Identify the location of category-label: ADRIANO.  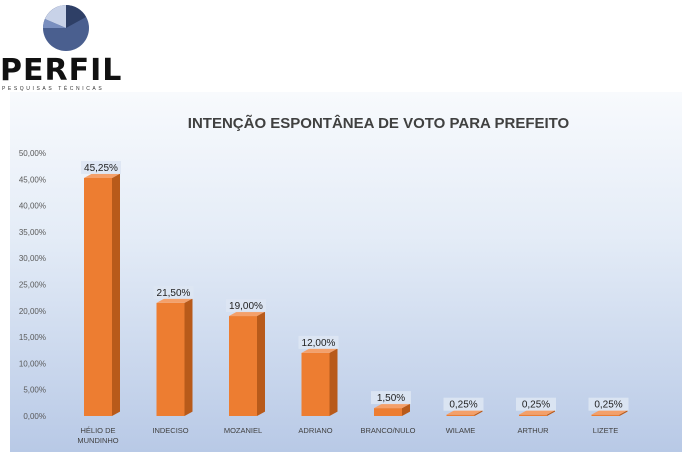
(315, 430).